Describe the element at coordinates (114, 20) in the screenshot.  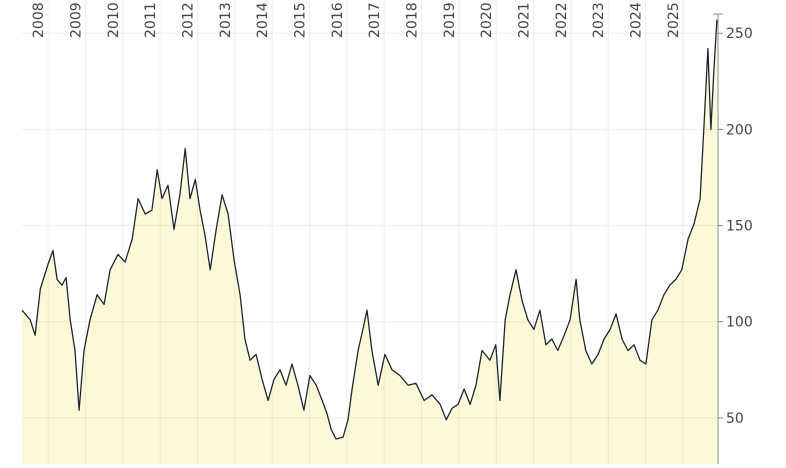
I see `x-tick-label: 2010` at that location.